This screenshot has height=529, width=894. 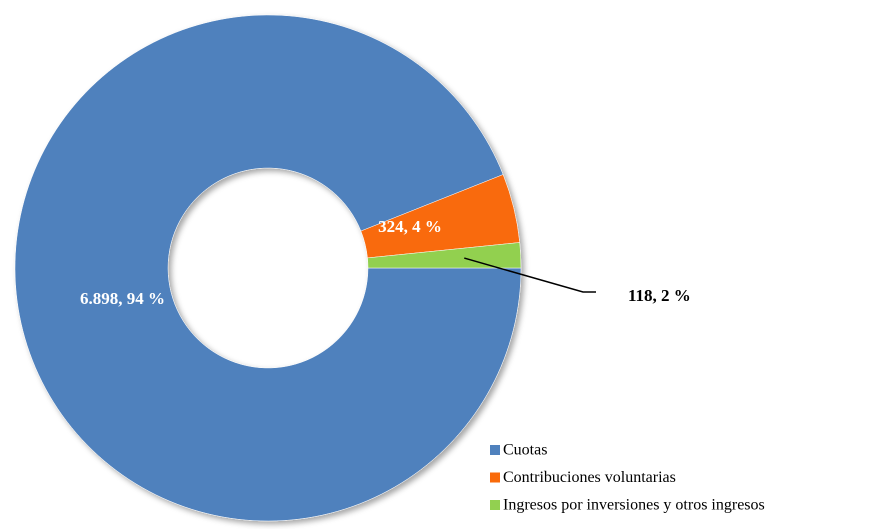 I want to click on donut-slice, so click(x=444, y=255).